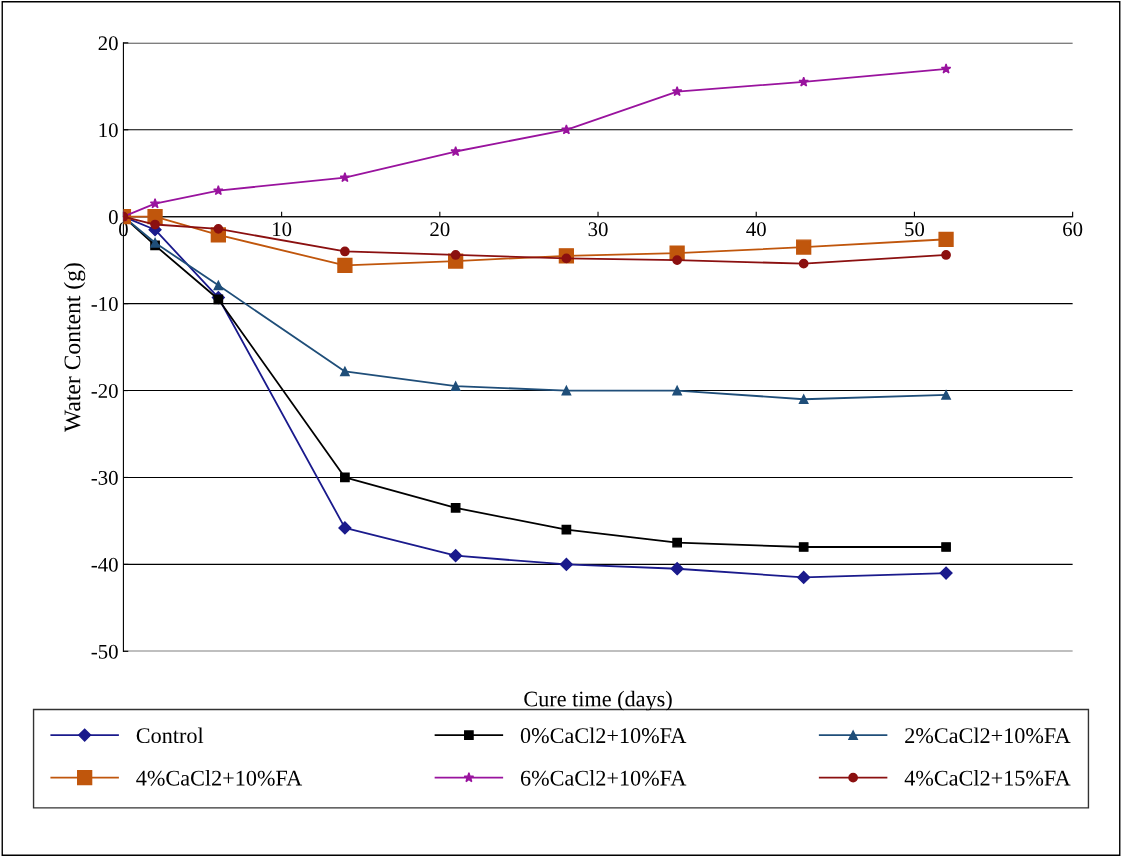 The height and width of the screenshot is (857, 1122). What do you see at coordinates (104, 477) in the screenshot?
I see `y-tick-label: -30` at bounding box center [104, 477].